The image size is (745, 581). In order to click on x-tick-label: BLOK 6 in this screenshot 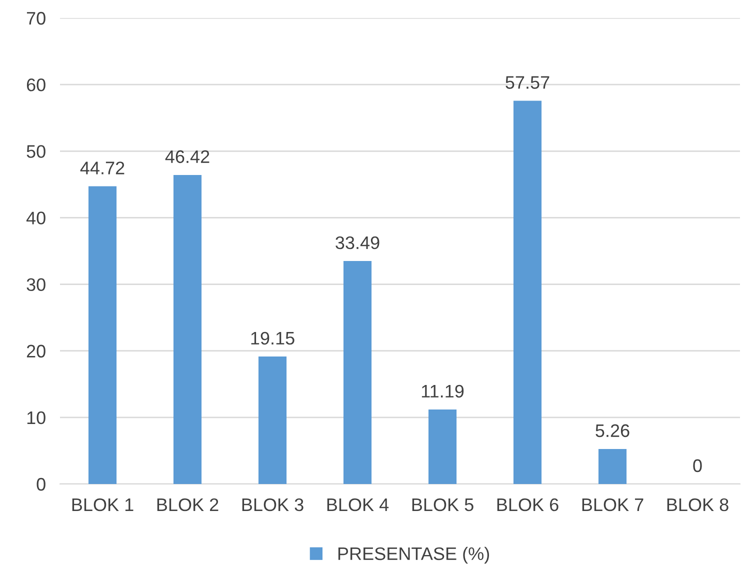, I will do `click(527, 505)`.